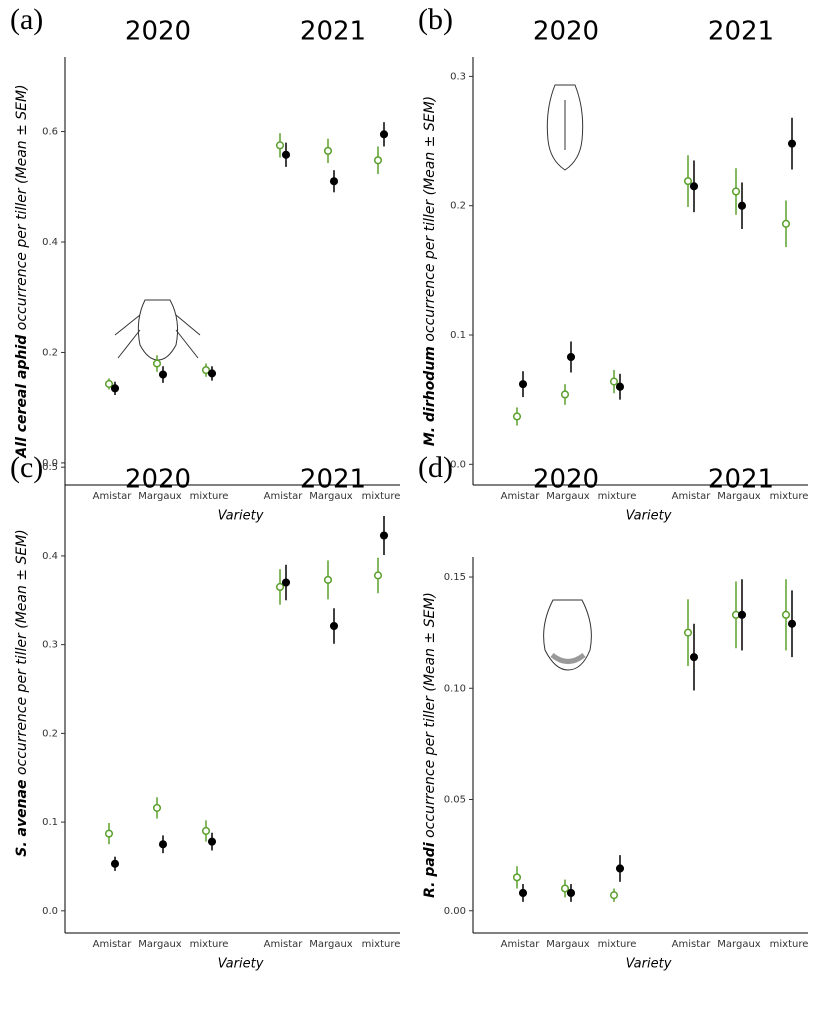 This screenshot has height=1027, width=814. Describe the element at coordinates (435, 19) in the screenshot. I see `panel-label: (b)` at that location.